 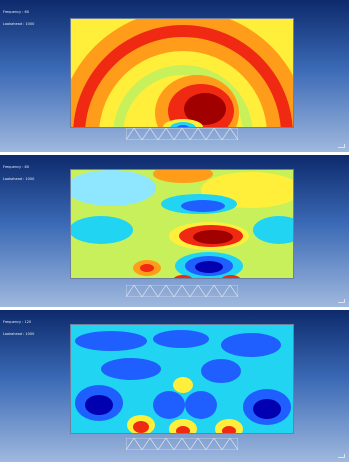 I want to click on hud-readout: Frequency : 60 Lookahead : 1000, so click(x=18, y=18).